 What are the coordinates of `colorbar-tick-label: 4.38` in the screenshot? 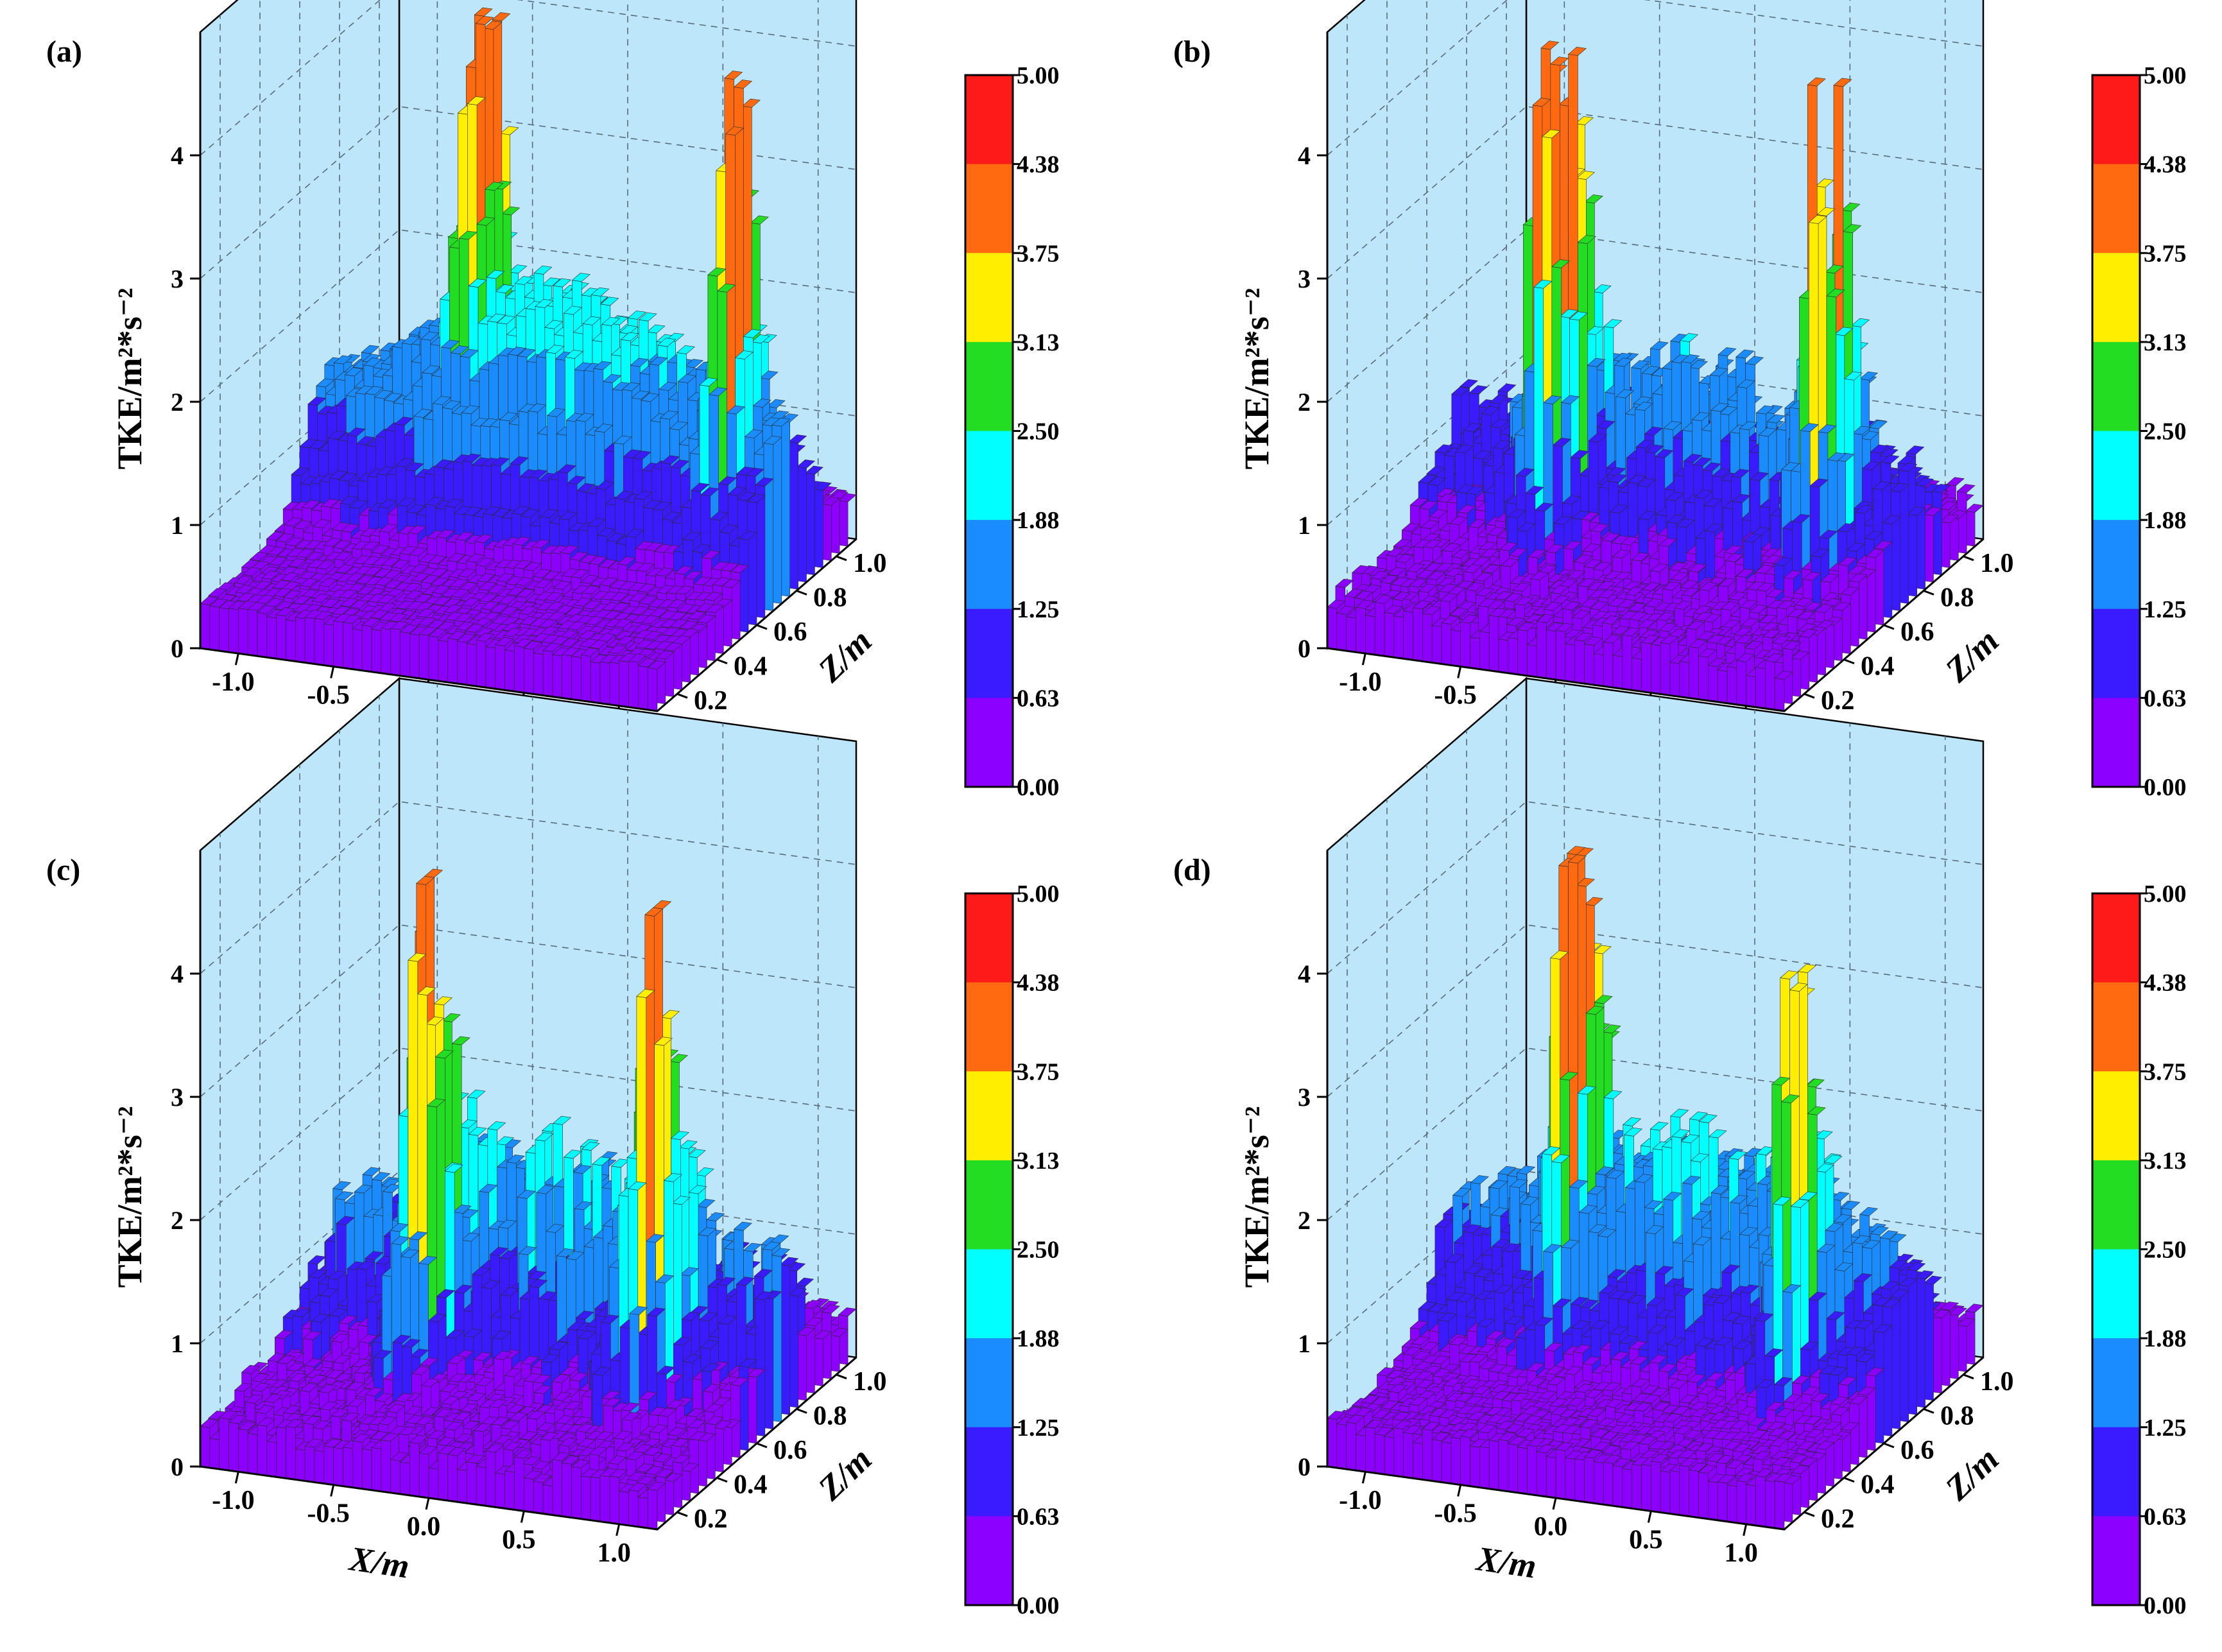 It's located at (2165, 164).